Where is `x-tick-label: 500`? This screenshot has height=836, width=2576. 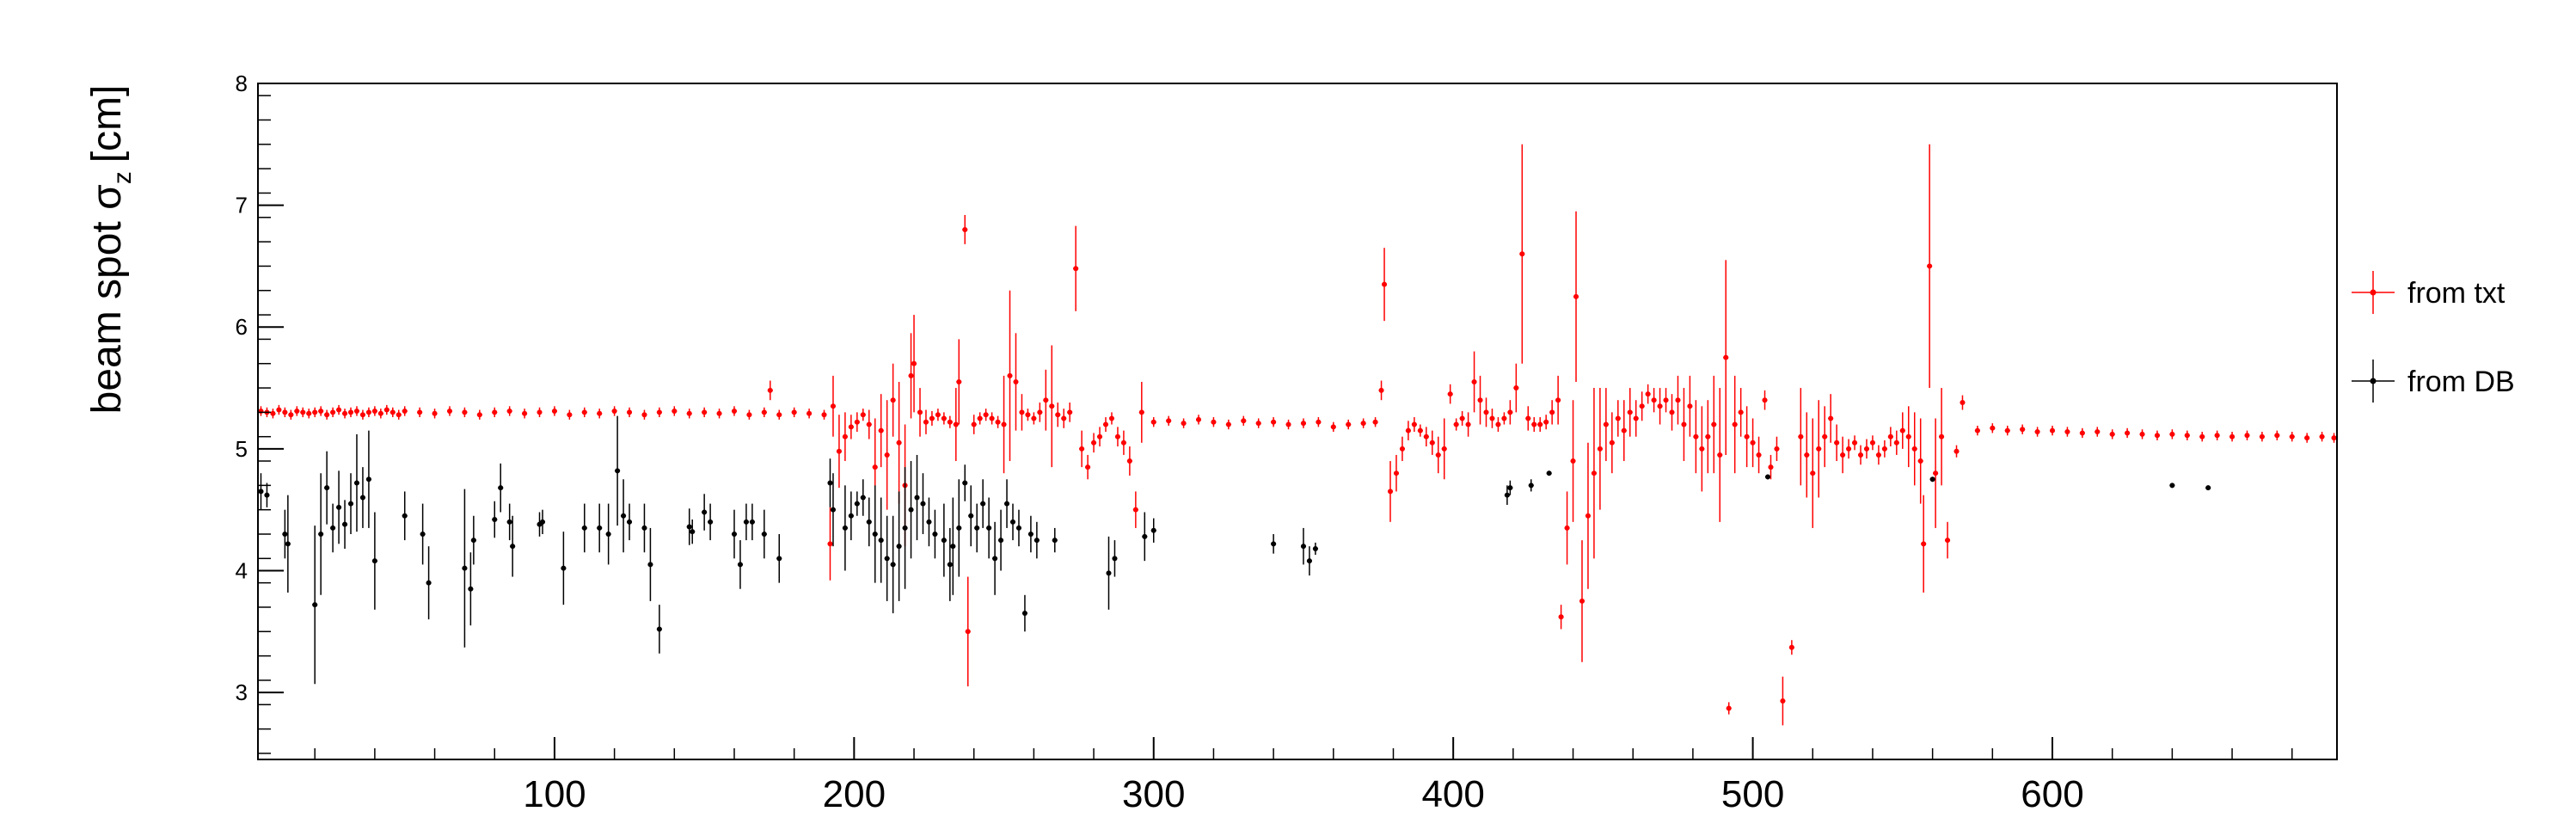
x-tick-label: 500 is located at coordinates (1752, 794).